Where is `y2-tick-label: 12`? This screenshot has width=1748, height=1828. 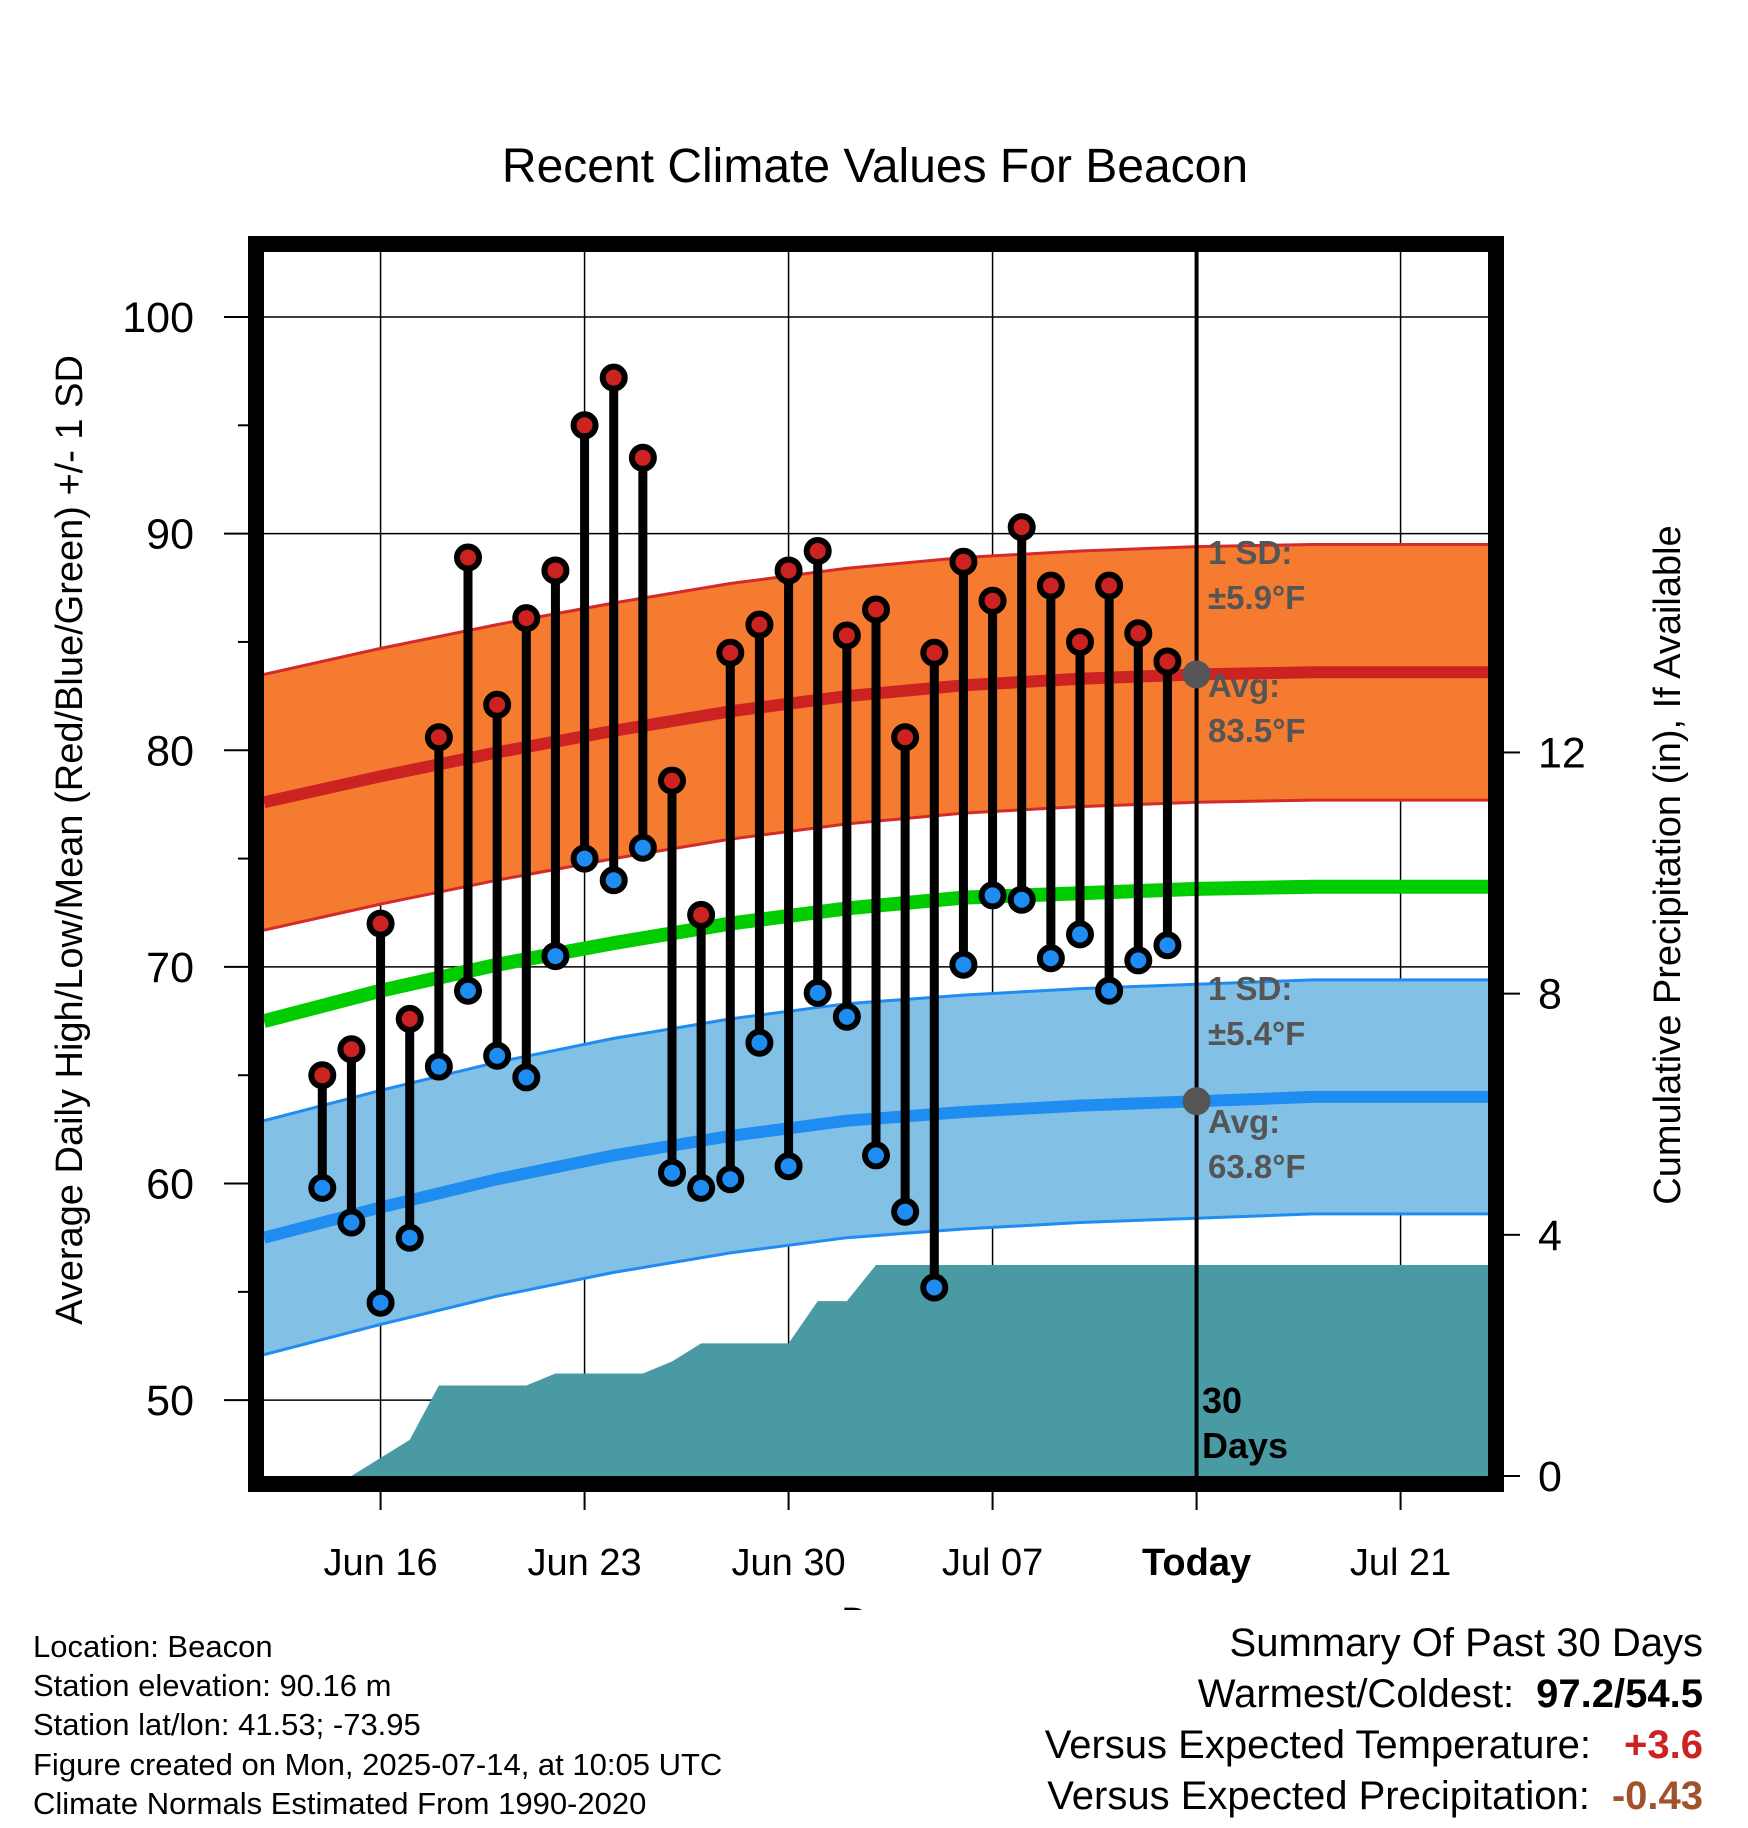
y2-tick-label: 12 is located at coordinates (1562, 753).